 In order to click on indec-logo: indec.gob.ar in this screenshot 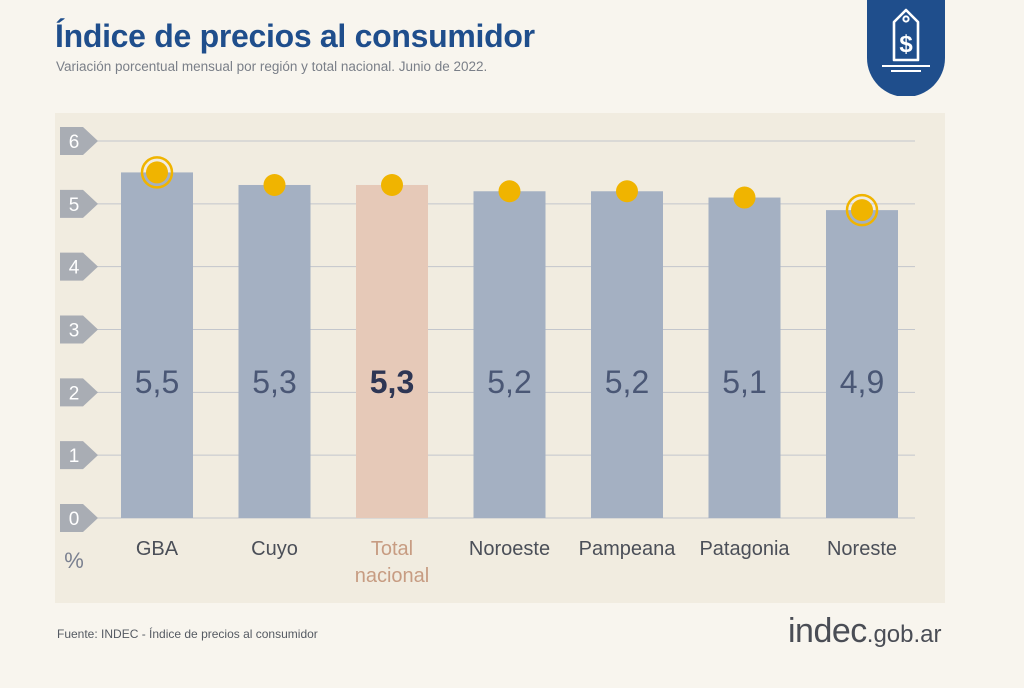, I will do `click(865, 631)`.